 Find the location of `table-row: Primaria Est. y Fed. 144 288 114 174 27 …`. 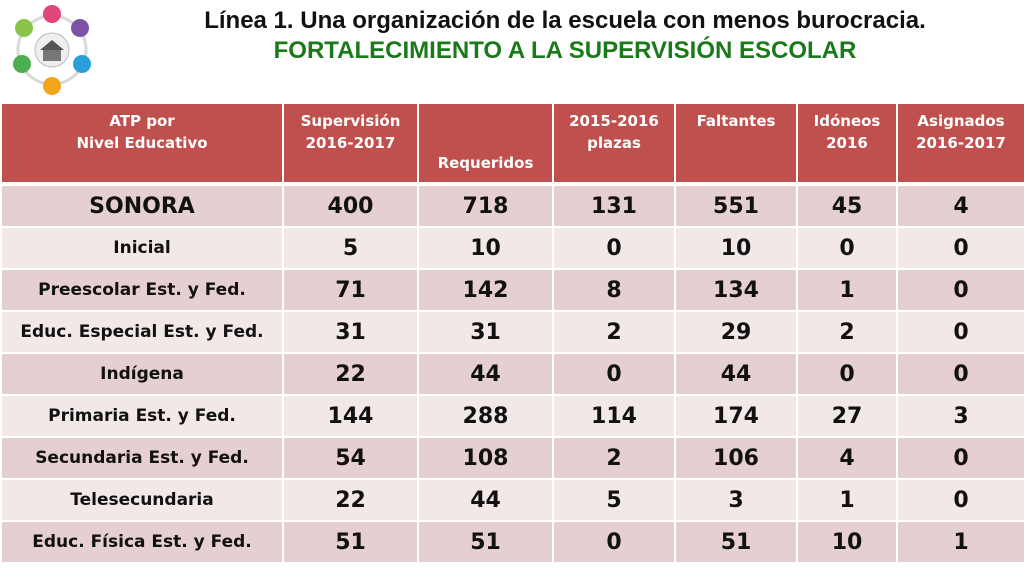

table-row: Primaria Est. y Fed. 144 288 114 174 27 … is located at coordinates (512, 416).